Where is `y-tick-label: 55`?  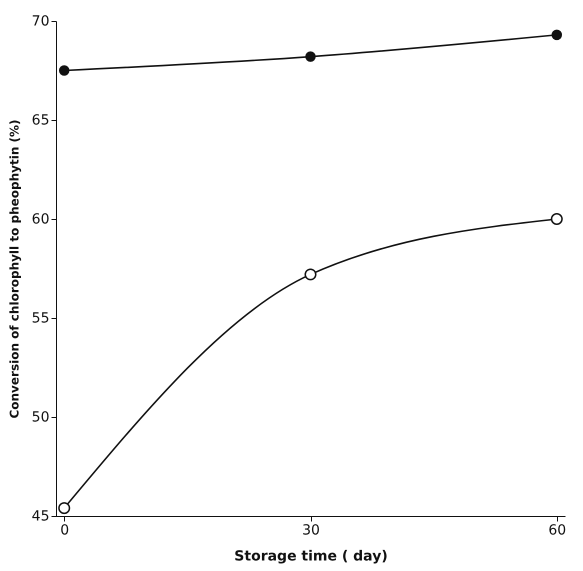 y-tick-label: 55 is located at coordinates (41, 318).